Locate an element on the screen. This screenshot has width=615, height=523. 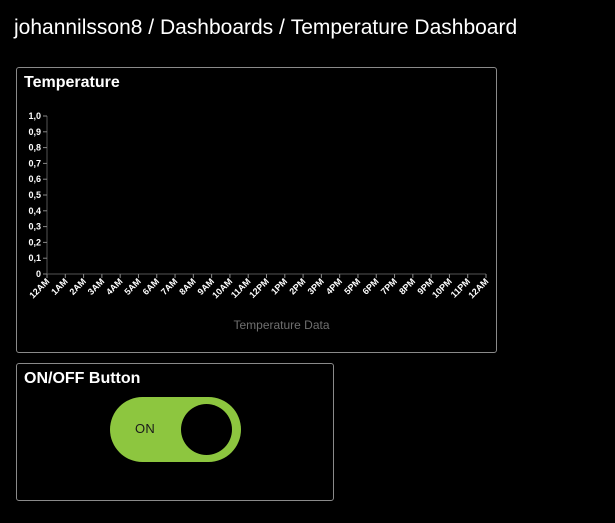
x-tick-label: 1PM is located at coordinates (279, 286).